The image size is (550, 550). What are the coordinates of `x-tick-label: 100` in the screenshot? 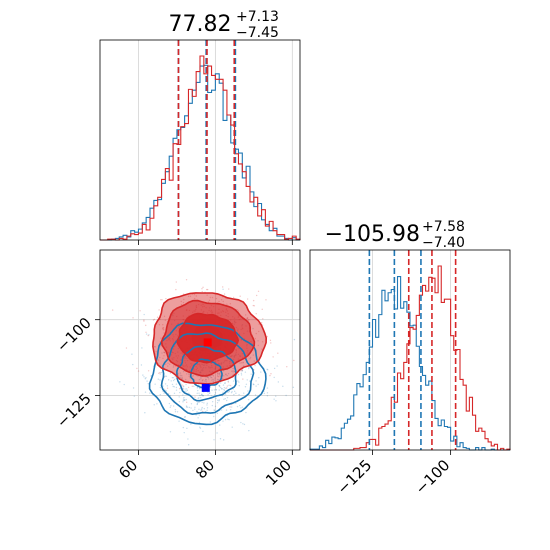 It's located at (278, 472).